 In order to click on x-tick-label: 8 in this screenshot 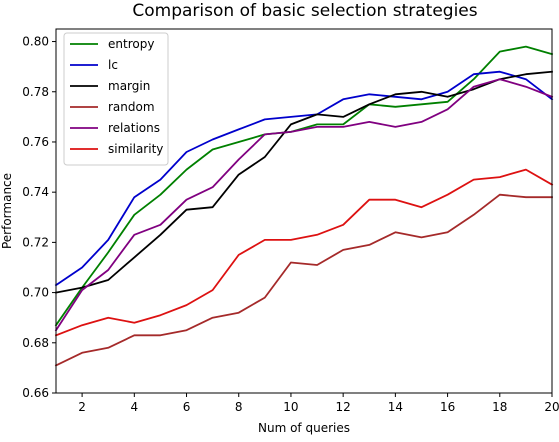, I will do `click(239, 407)`.